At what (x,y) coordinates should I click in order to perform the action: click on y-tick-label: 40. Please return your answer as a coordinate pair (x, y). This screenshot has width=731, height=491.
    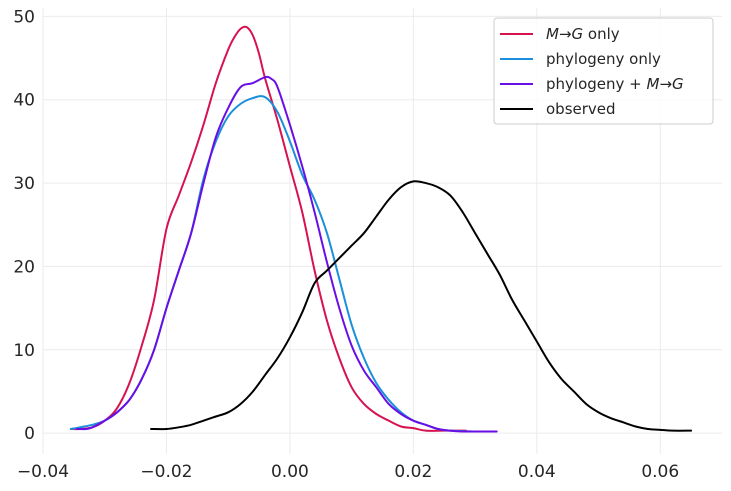
    Looking at the image, I should click on (24, 101).